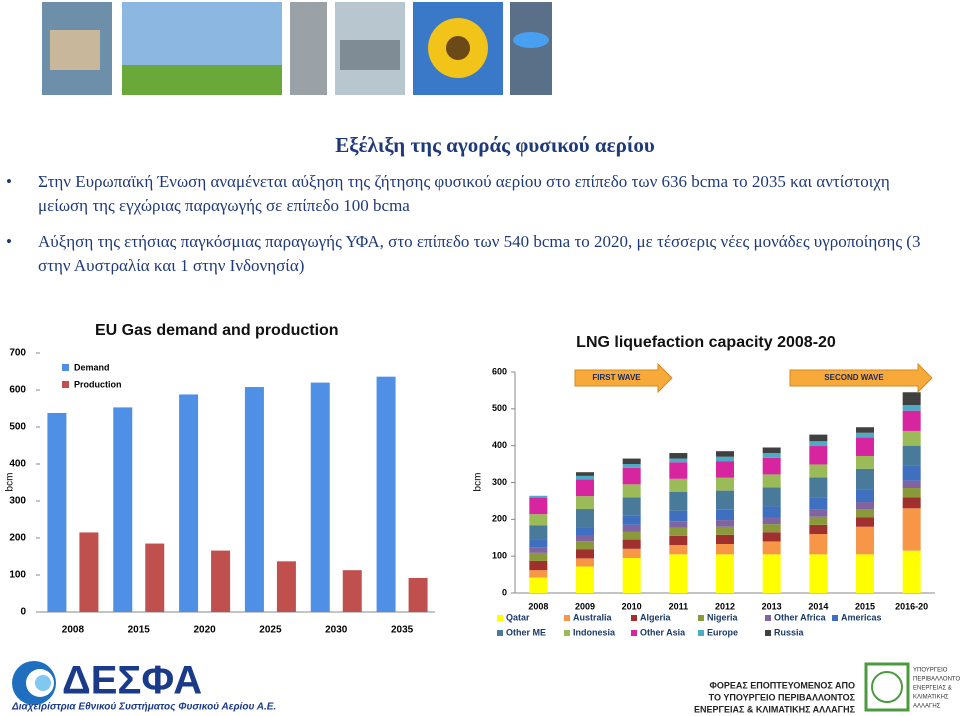  Describe the element at coordinates (722, 632) in the screenshot. I see `legend-label: Europe` at that location.